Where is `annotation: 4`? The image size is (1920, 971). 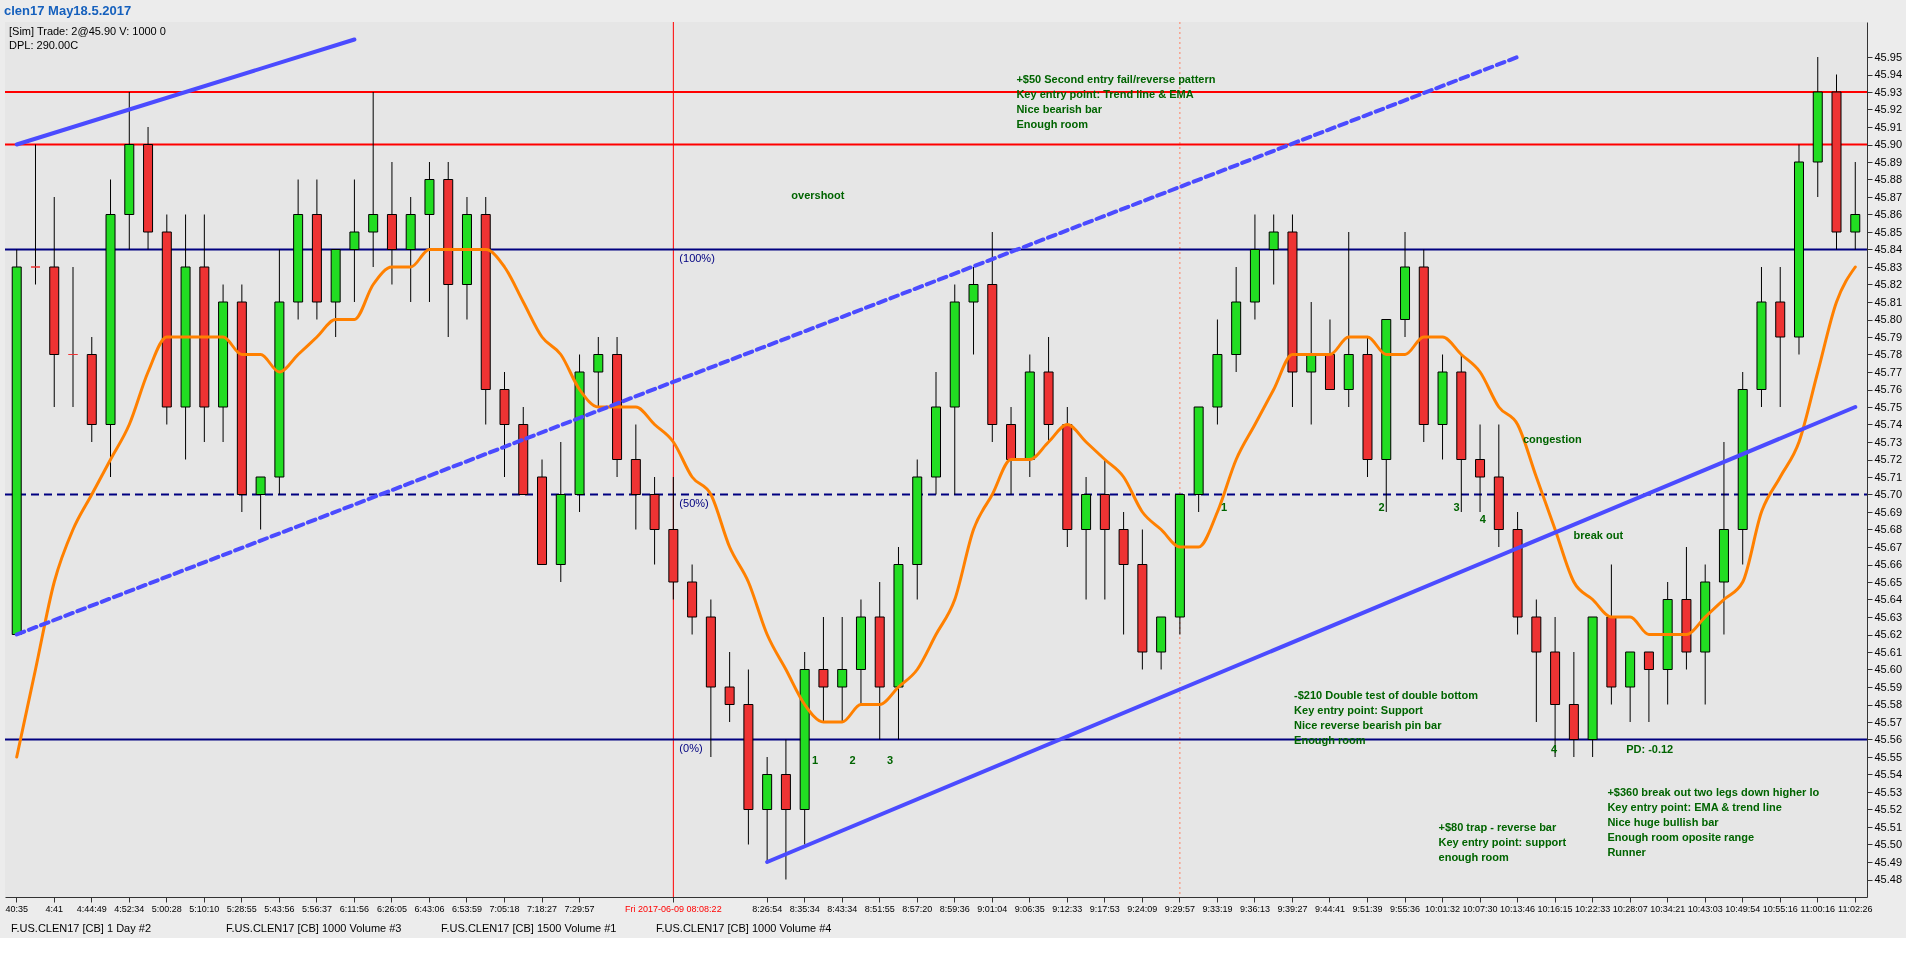 annotation: 4 is located at coordinates (1483, 519).